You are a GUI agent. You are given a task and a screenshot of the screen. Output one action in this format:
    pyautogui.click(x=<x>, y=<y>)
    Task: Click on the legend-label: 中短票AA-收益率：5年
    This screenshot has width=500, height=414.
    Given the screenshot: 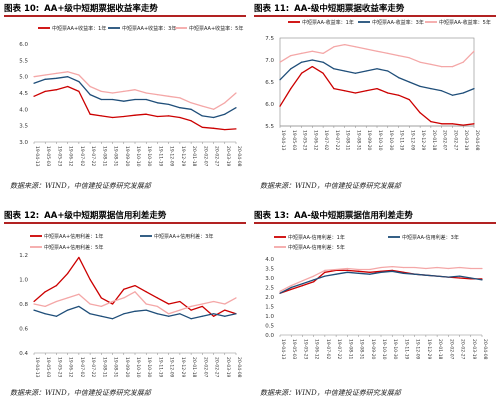 What is the action you would take?
    pyautogui.click(x=465, y=22)
    